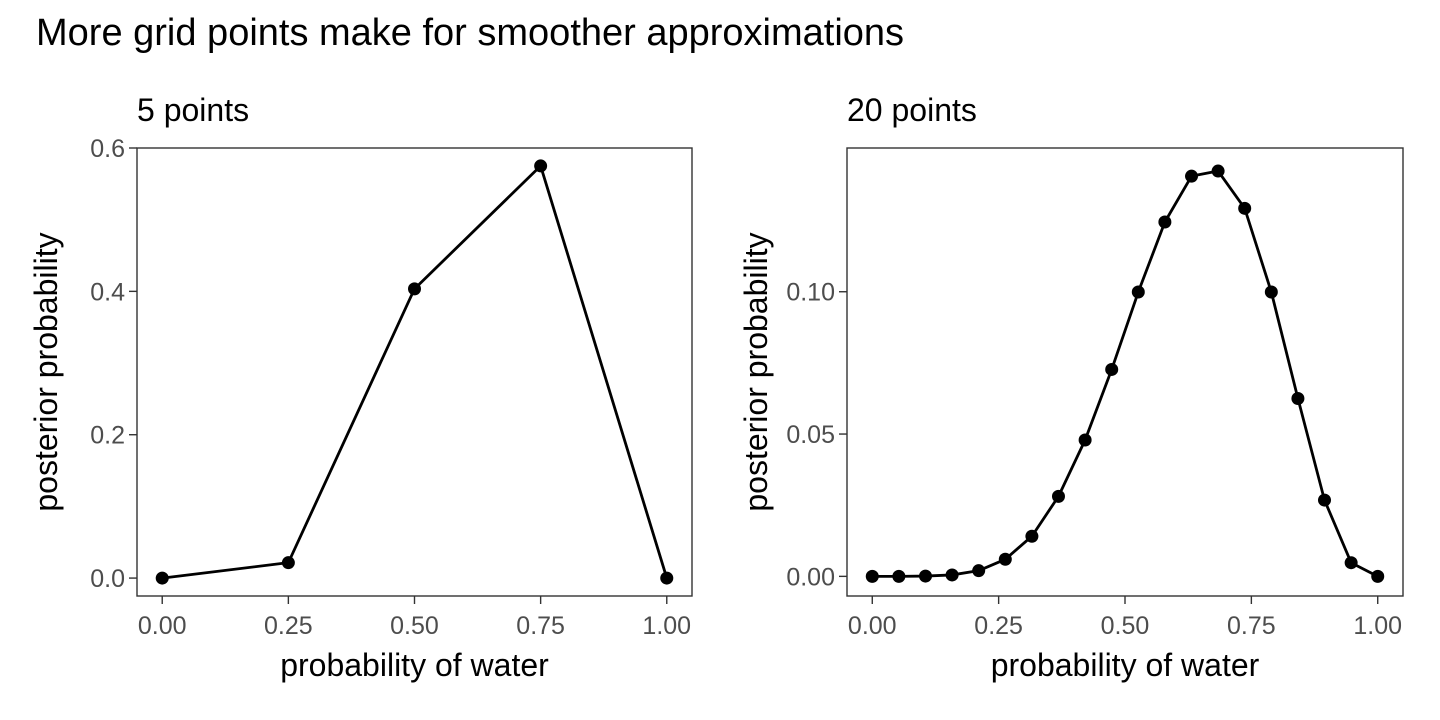 Image resolution: width=1440 pixels, height=720 pixels. I want to click on panel-title: 20 points, so click(912, 110).